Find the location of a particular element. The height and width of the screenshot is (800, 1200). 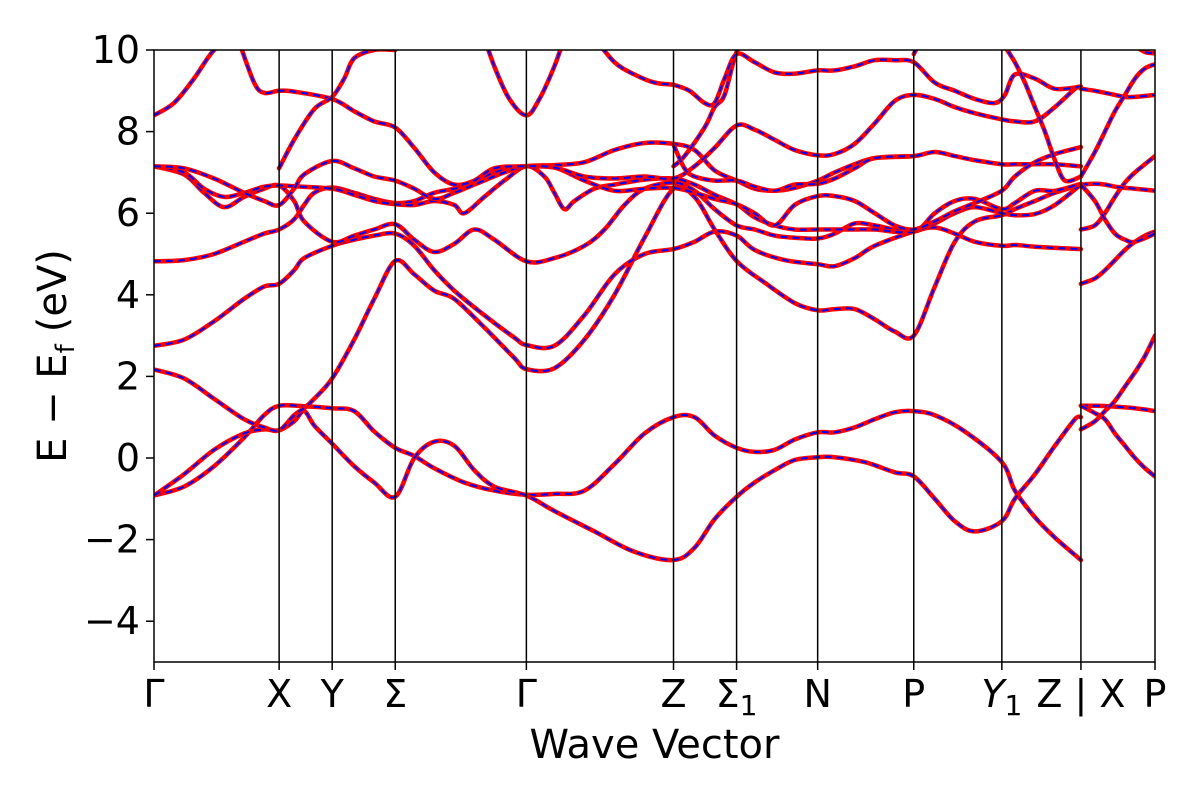

band-26-dashed is located at coordinates (1117, 93).